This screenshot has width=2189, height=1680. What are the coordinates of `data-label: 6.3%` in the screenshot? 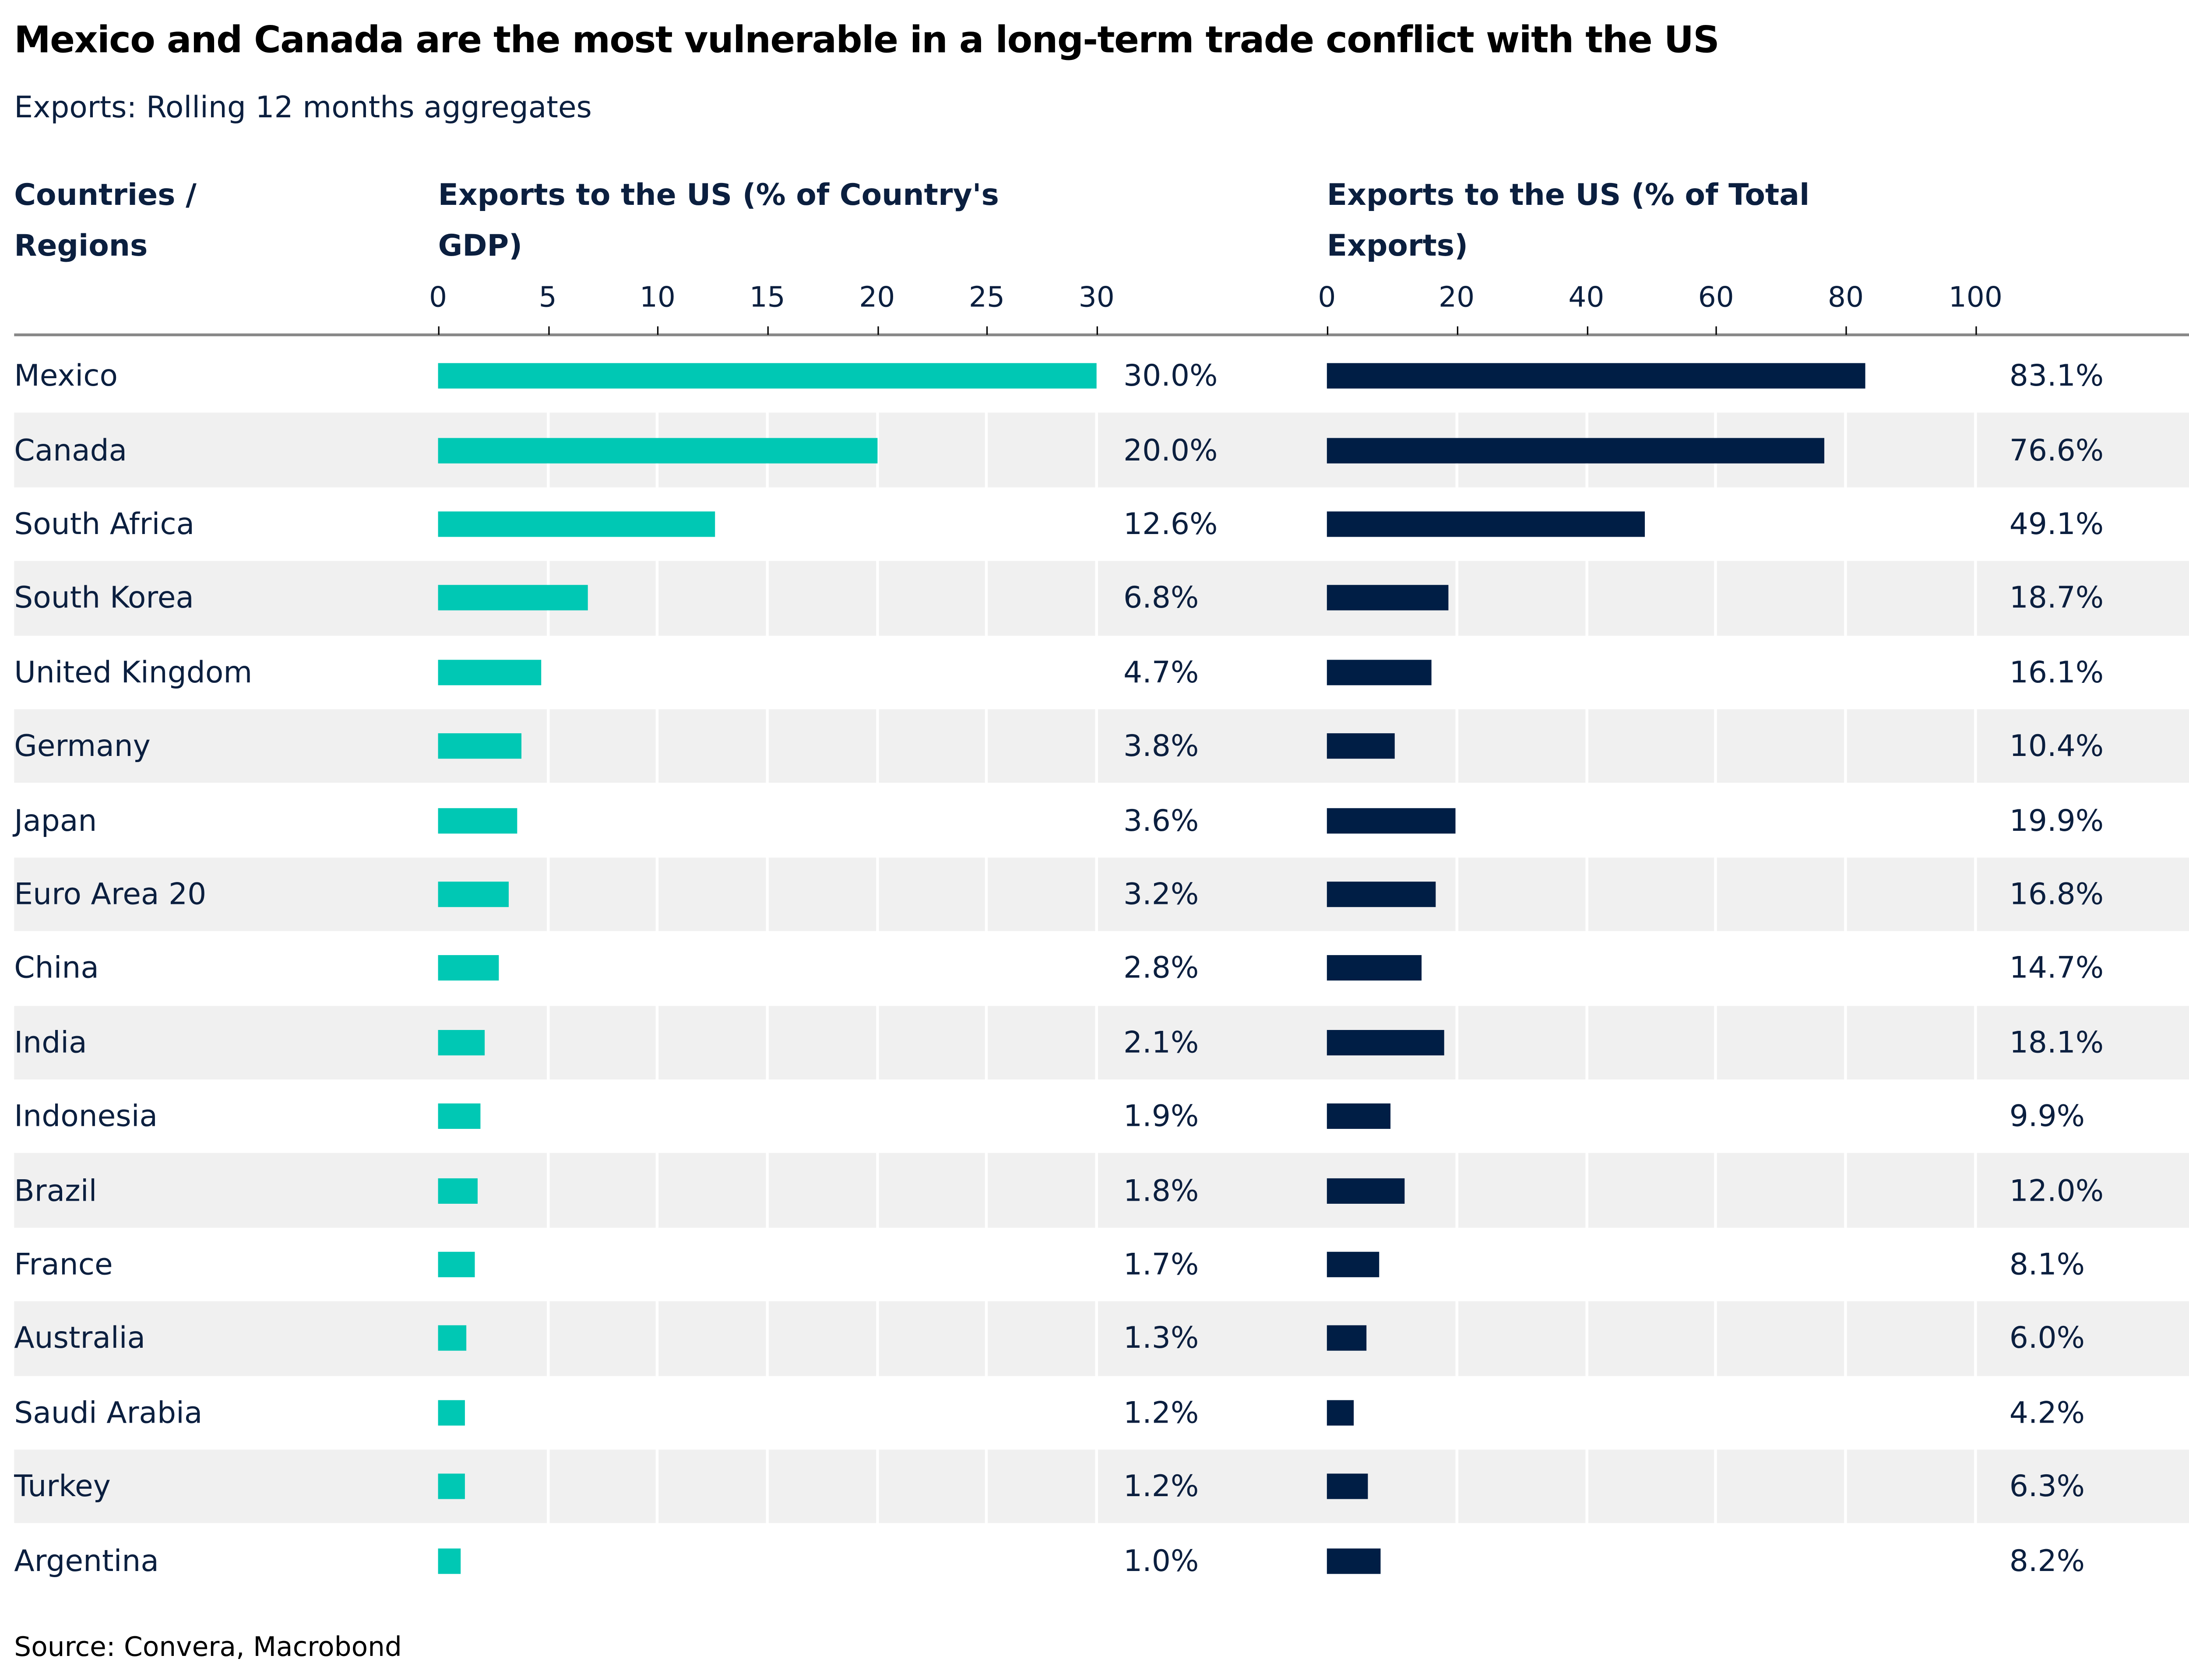 It's located at (2047, 1486).